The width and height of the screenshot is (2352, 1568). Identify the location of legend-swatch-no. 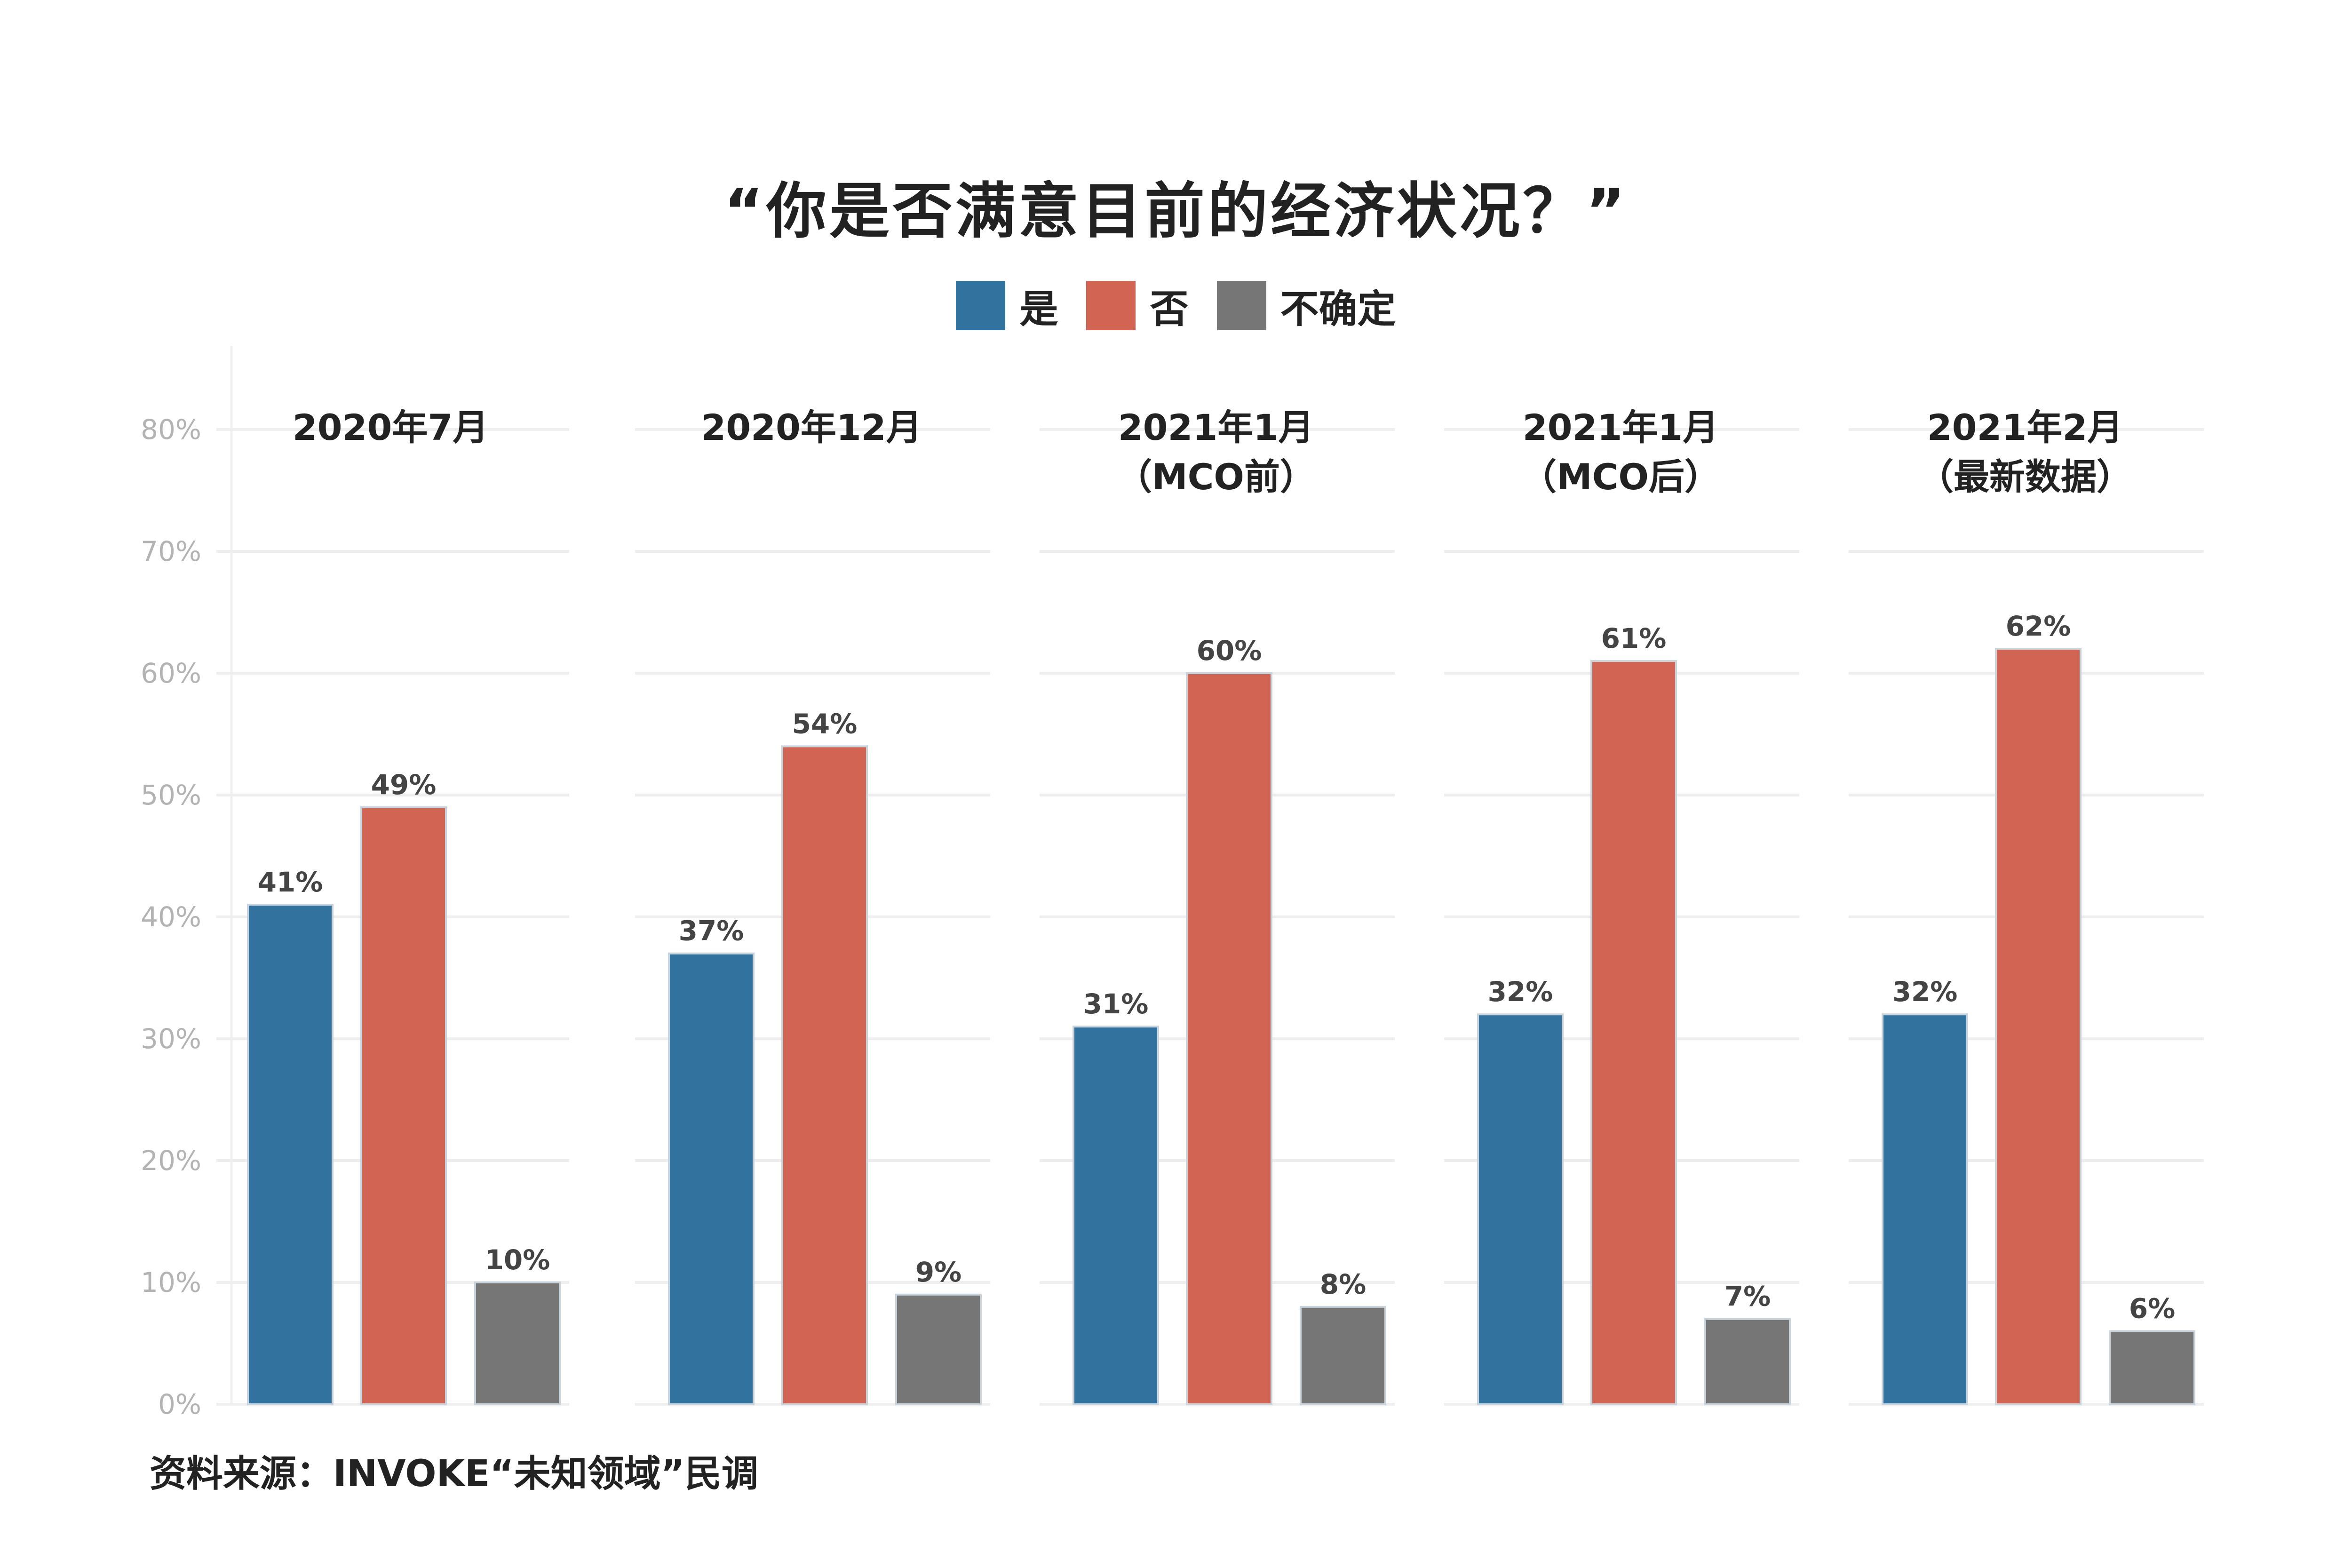
(1111, 305).